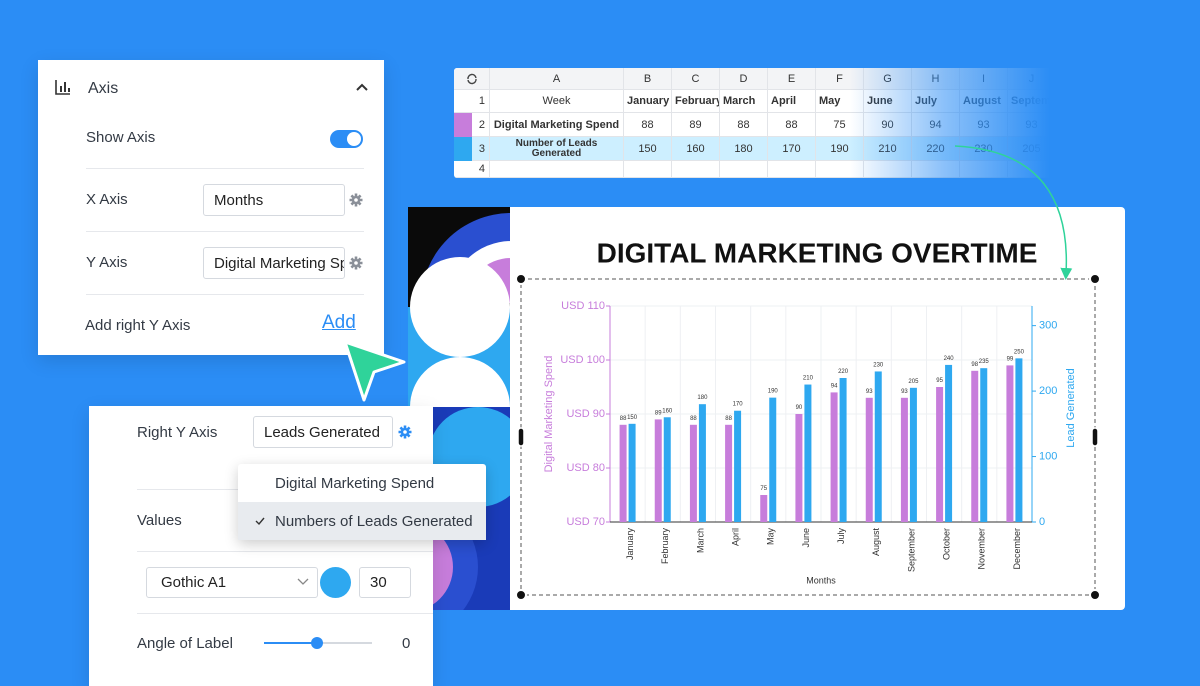 The image size is (1200, 686). I want to click on x-axis-label: X Axis, so click(107, 199).